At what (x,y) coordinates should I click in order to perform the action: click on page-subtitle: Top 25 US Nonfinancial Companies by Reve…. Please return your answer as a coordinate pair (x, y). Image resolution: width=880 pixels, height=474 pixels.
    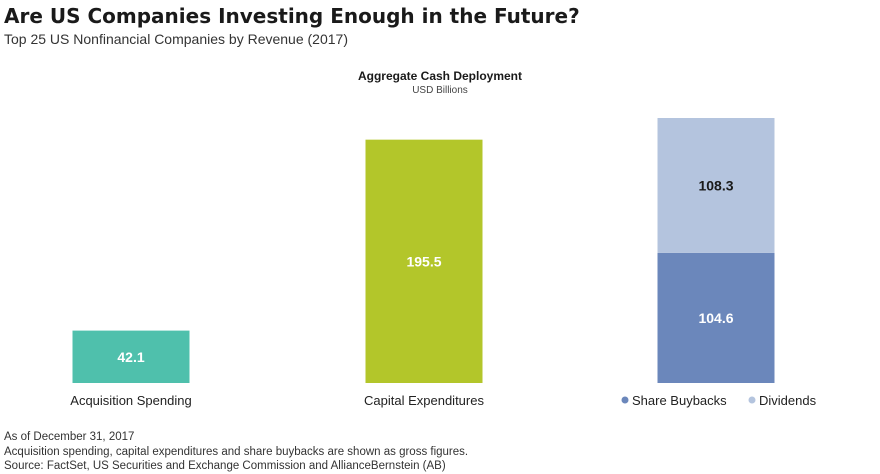
    Looking at the image, I should click on (176, 39).